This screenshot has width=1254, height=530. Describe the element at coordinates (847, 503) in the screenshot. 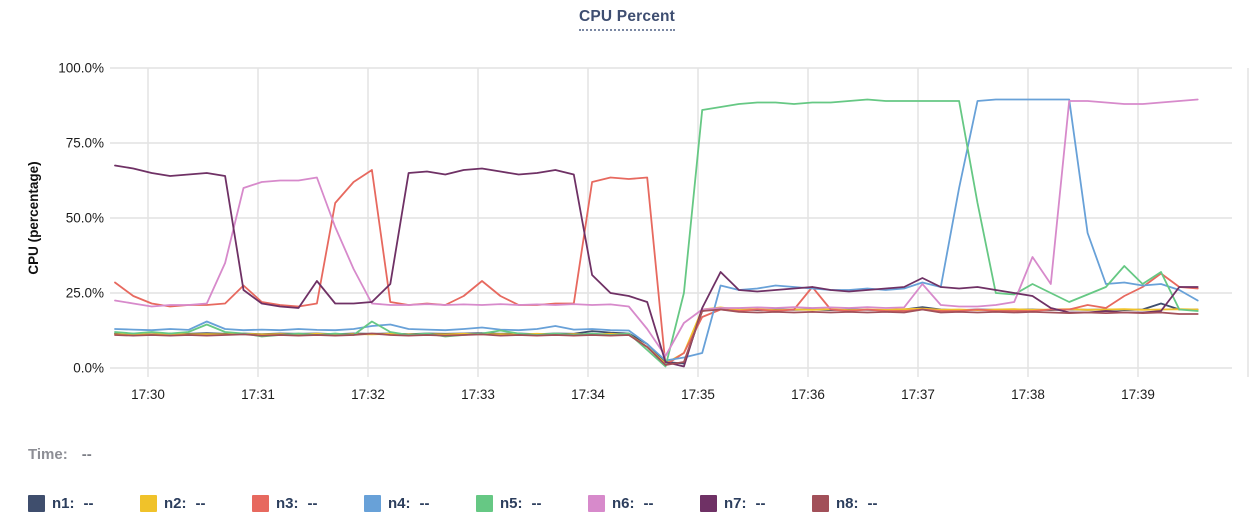

I see `legend-label: n8:` at that location.